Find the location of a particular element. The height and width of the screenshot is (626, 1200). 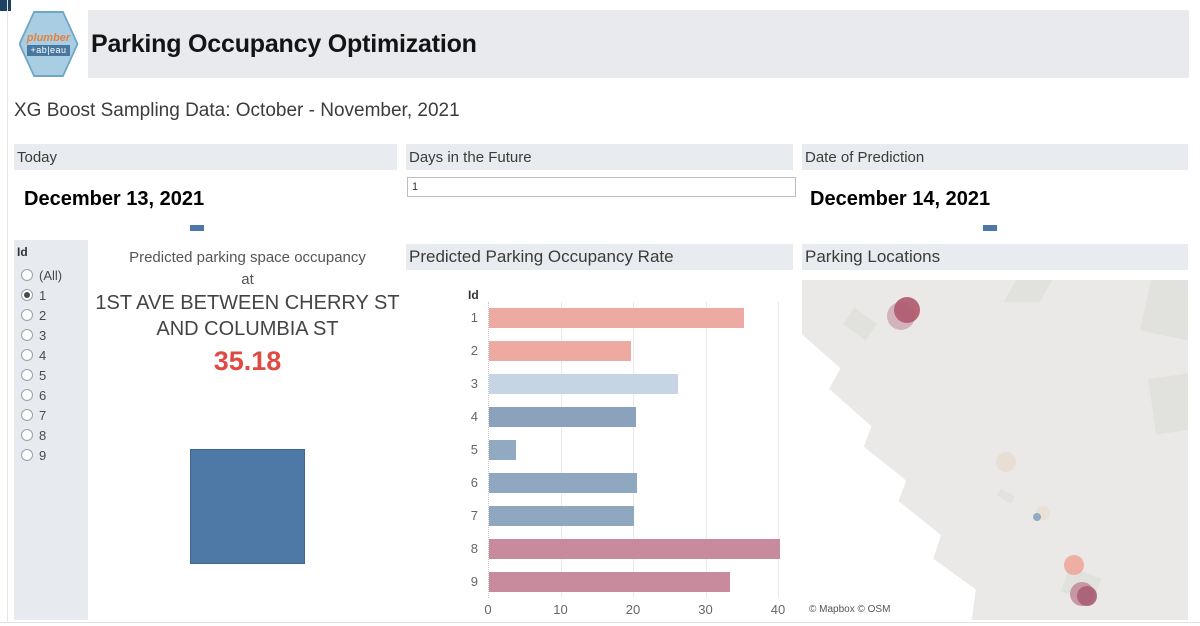

panel-header-chart: Predicted Parking Occupancy Rate is located at coordinates (599, 257).